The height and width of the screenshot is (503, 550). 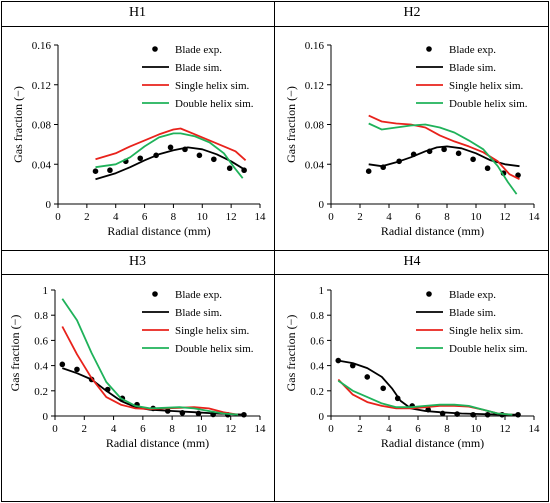 I want to click on panel-title-h3: H3, so click(x=137, y=261).